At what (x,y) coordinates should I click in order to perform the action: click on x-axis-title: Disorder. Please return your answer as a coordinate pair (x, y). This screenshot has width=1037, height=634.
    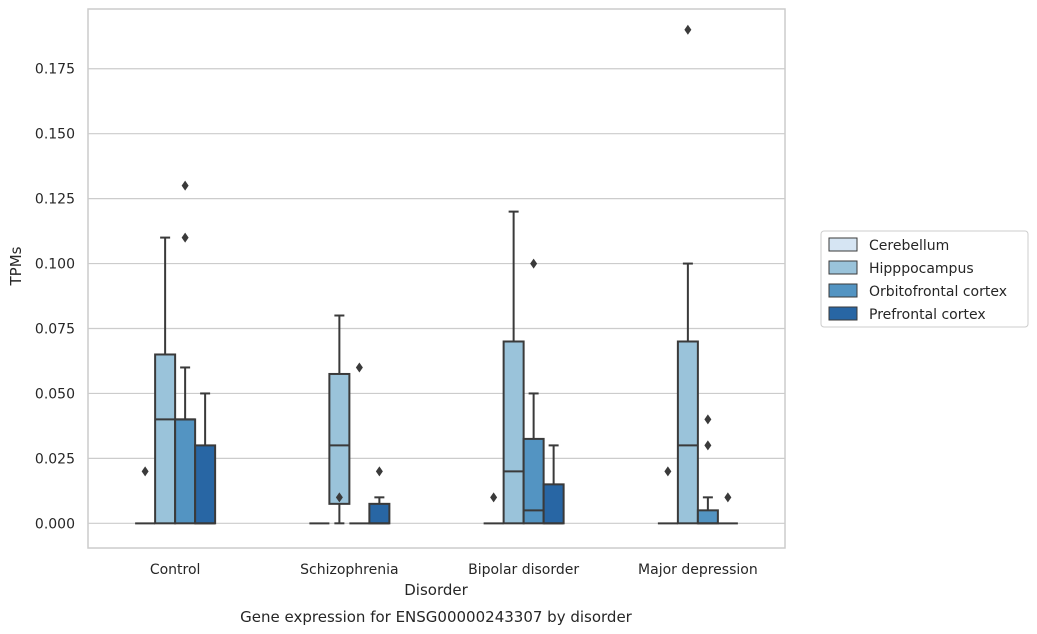
    Looking at the image, I should click on (436, 590).